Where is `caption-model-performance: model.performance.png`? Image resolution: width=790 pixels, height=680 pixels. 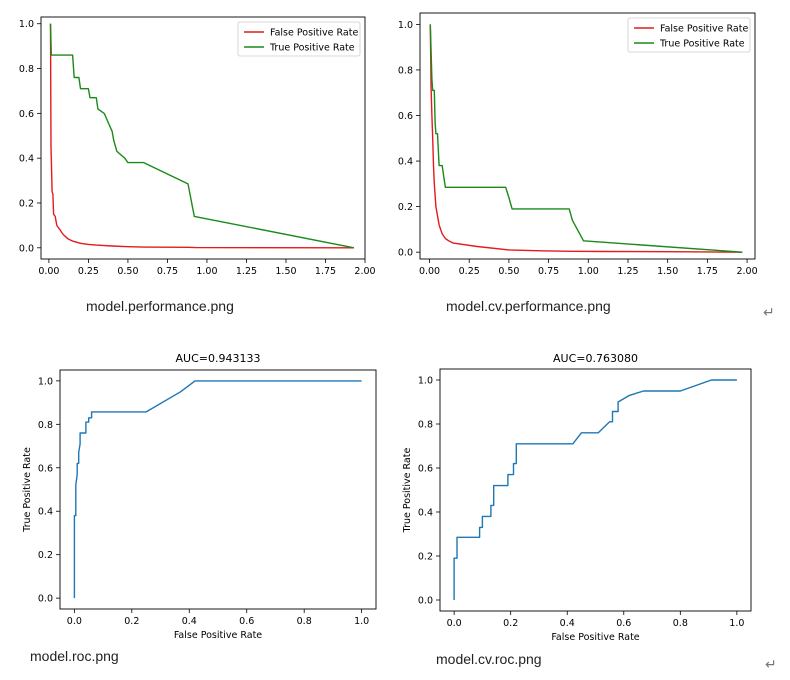 caption-model-performance: model.performance.png is located at coordinates (160, 306).